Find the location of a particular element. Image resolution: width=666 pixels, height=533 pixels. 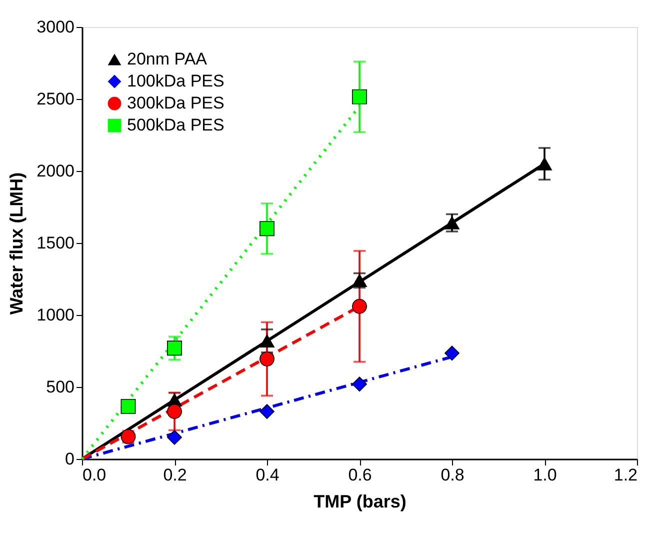

x-tick-label: 1.0 is located at coordinates (545, 475).